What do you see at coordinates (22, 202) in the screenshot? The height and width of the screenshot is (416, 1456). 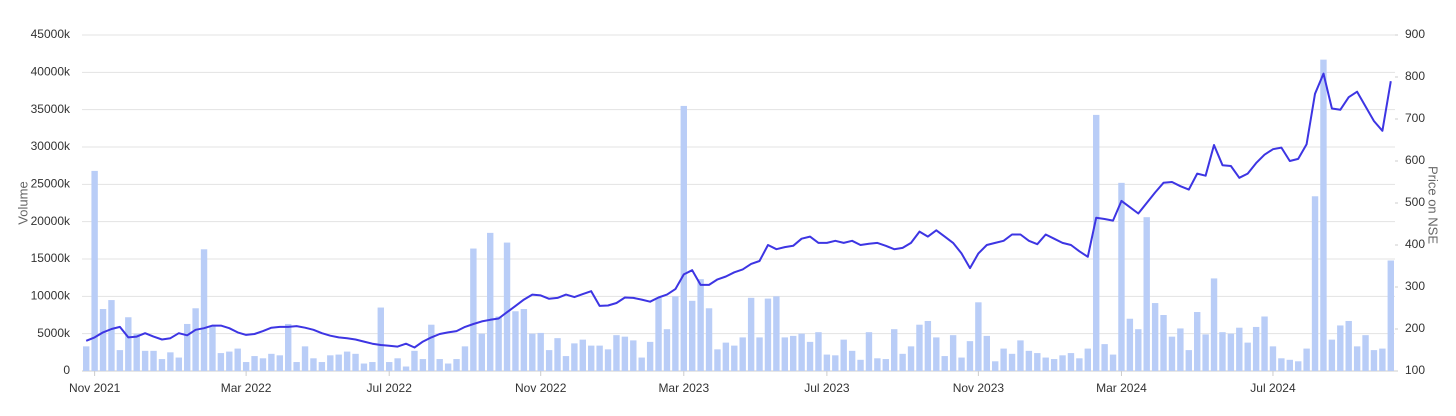 I see `y-axis-title: Volume` at bounding box center [22, 202].